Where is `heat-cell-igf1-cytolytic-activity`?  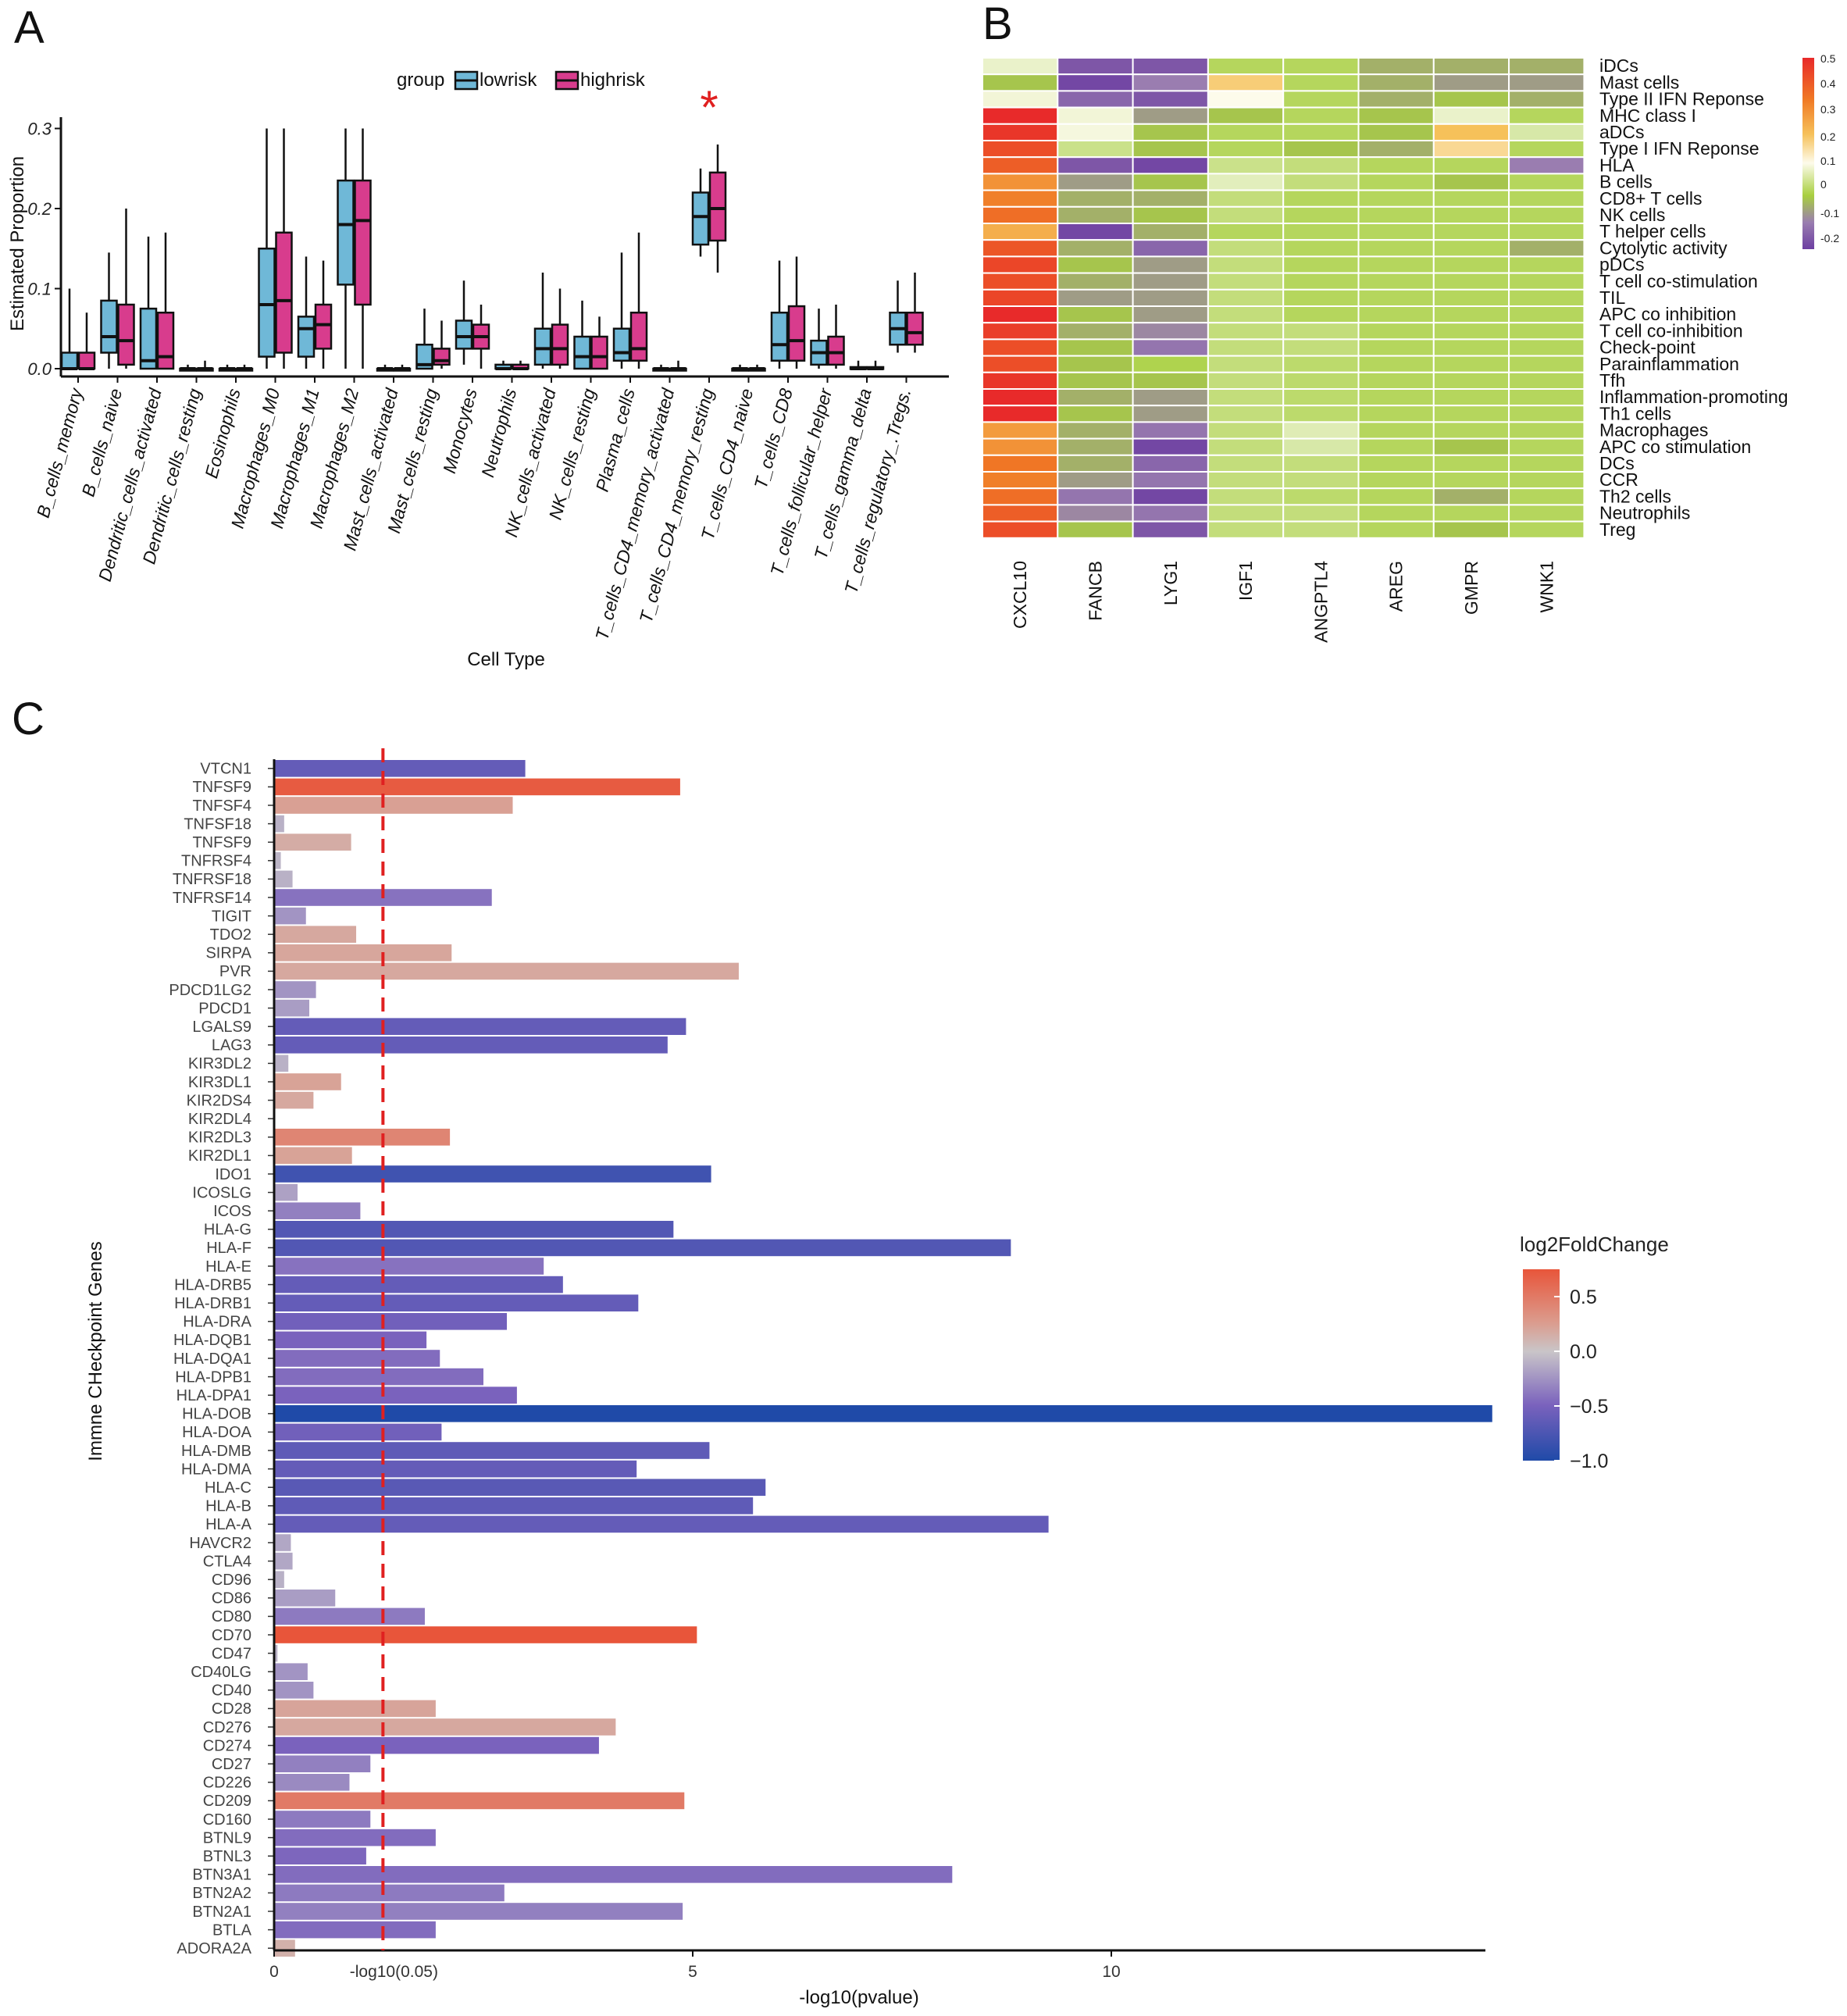 heat-cell-igf1-cytolytic-activity is located at coordinates (1246, 248).